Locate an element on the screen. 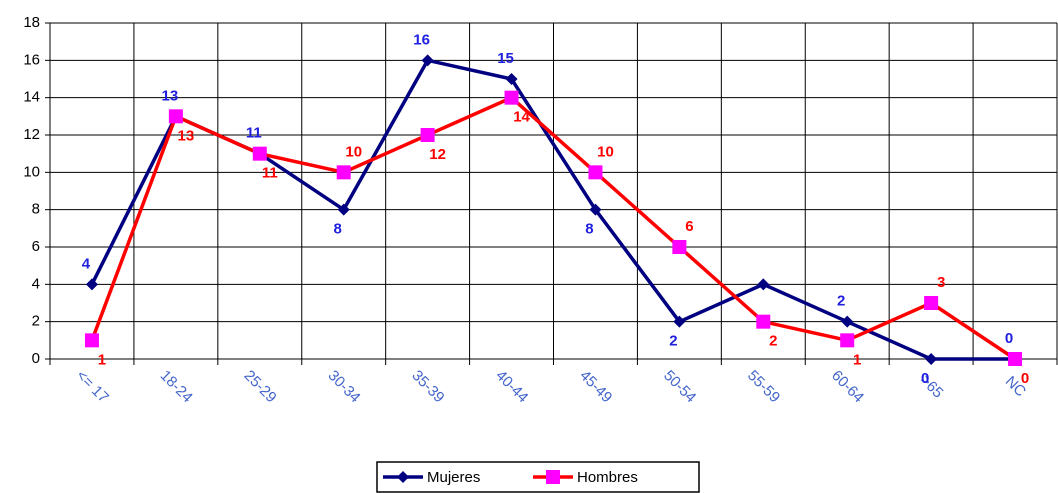 The height and width of the screenshot is (493, 1058). x-tick-label: 45-49 is located at coordinates (595, 386).